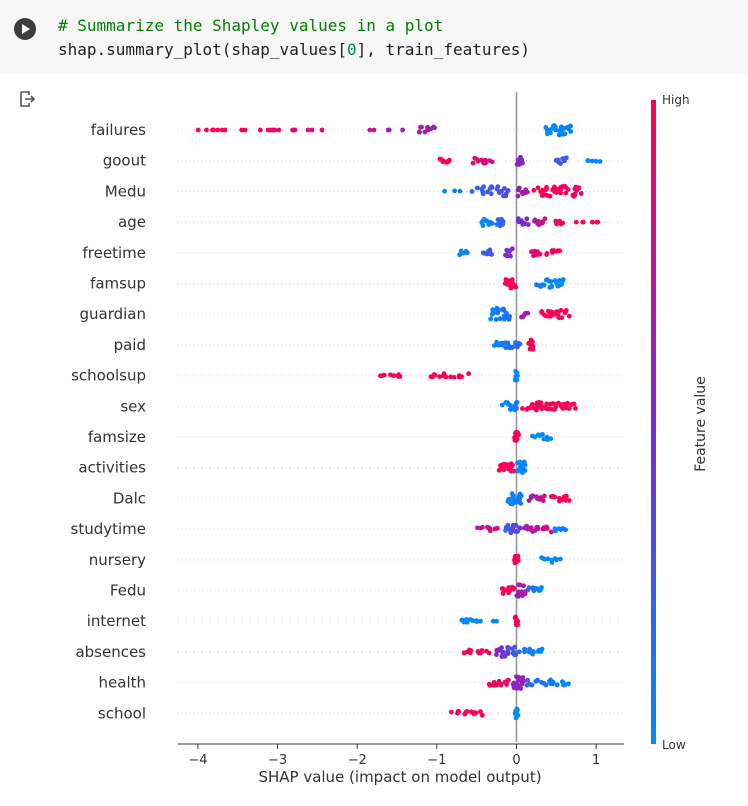  Describe the element at coordinates (277, 760) in the screenshot. I see `x-tick-label: −3` at that location.